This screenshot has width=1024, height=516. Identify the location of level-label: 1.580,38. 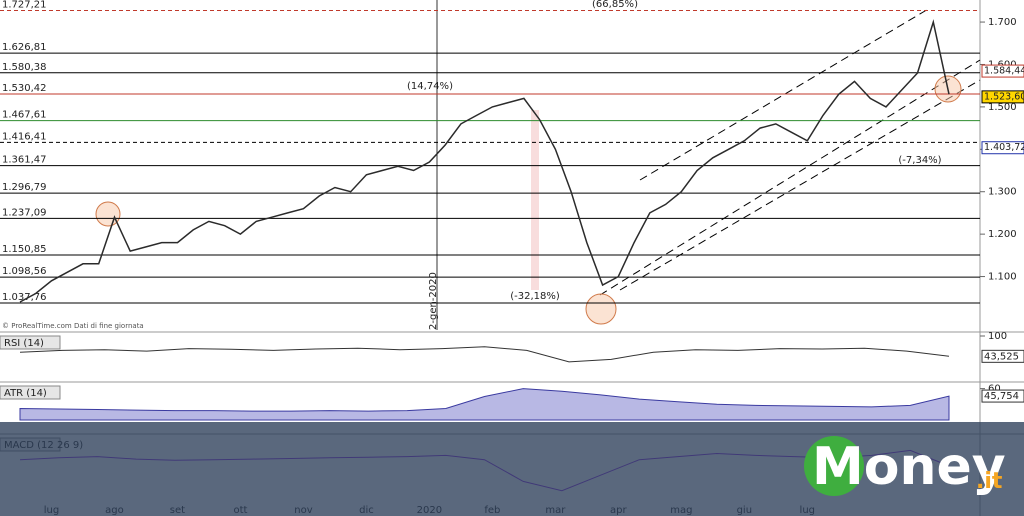
(24, 67).